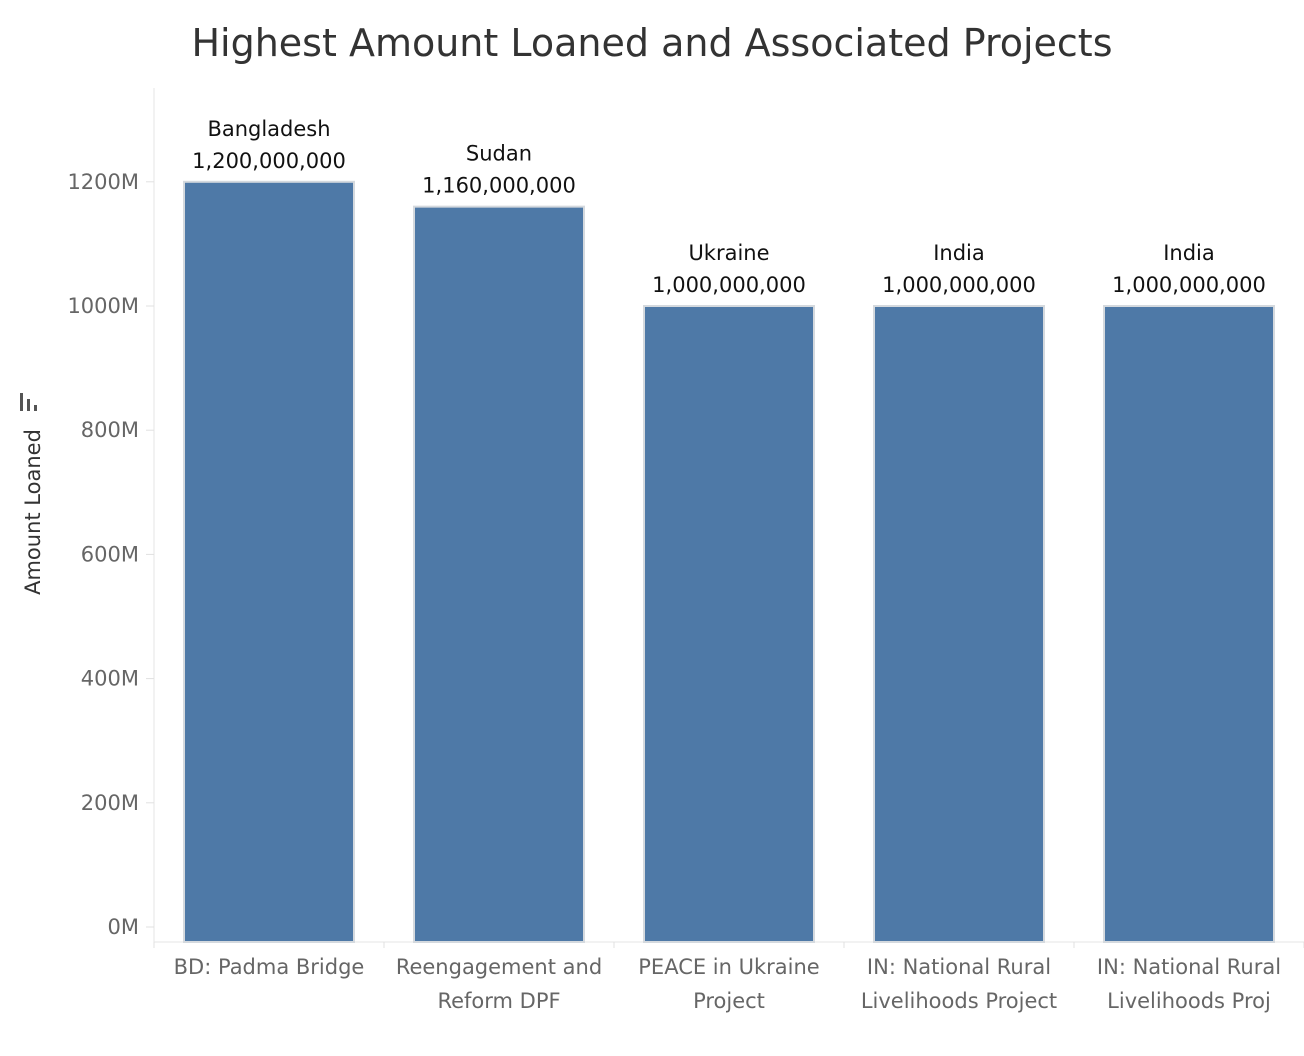  Describe the element at coordinates (28, 402) in the screenshot. I see `sort-icon` at that location.